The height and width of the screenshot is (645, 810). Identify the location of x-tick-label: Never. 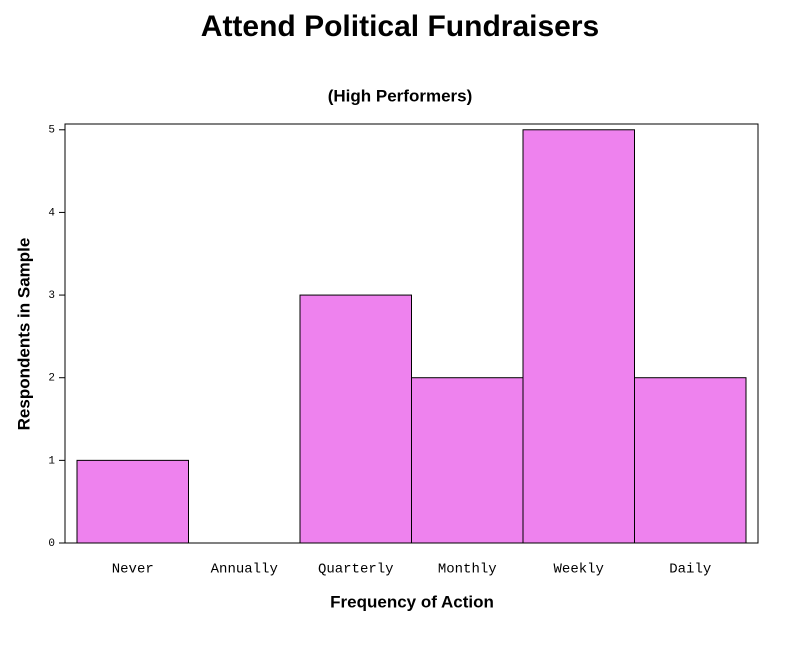
(133, 570).